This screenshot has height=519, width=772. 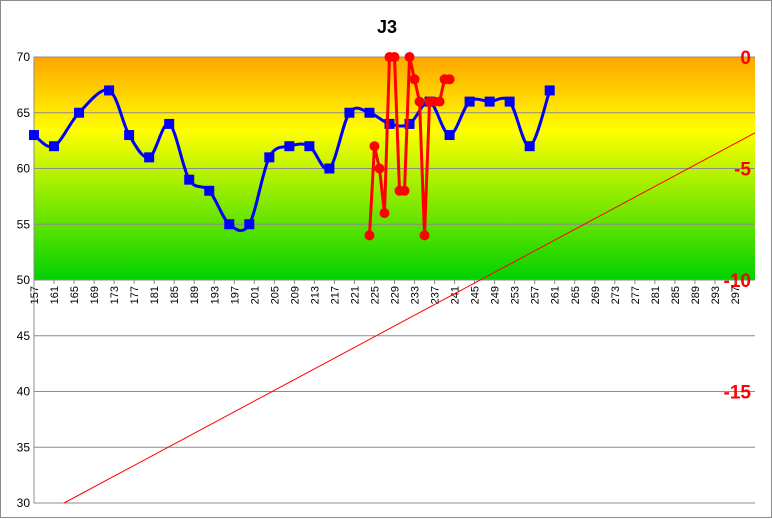 What do you see at coordinates (745, 58) in the screenshot?
I see `y-right-tick-label: 0` at bounding box center [745, 58].